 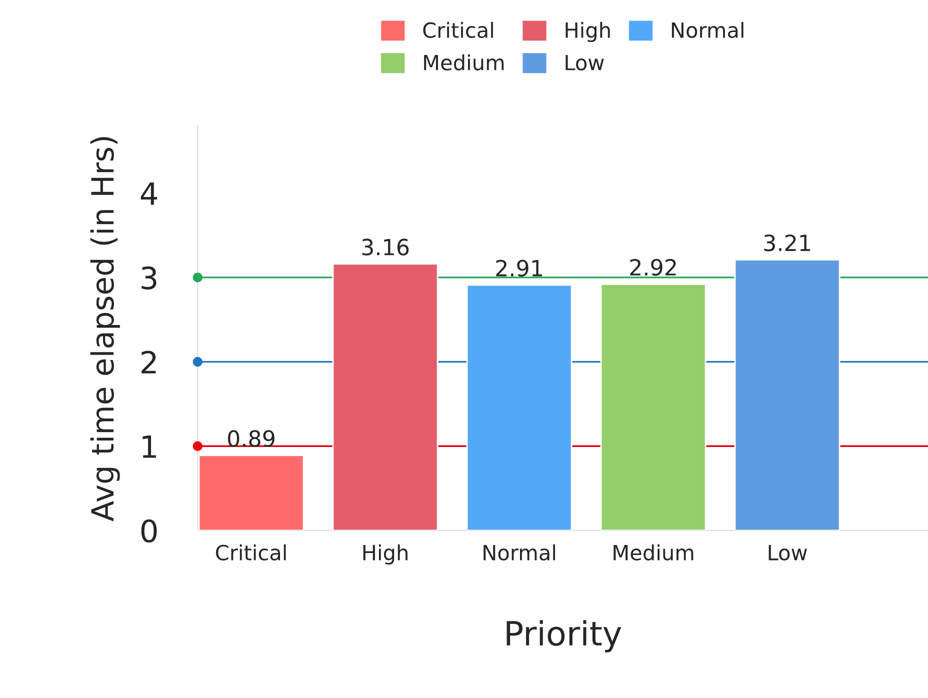 I want to click on data-label: 2.91, so click(x=519, y=268).